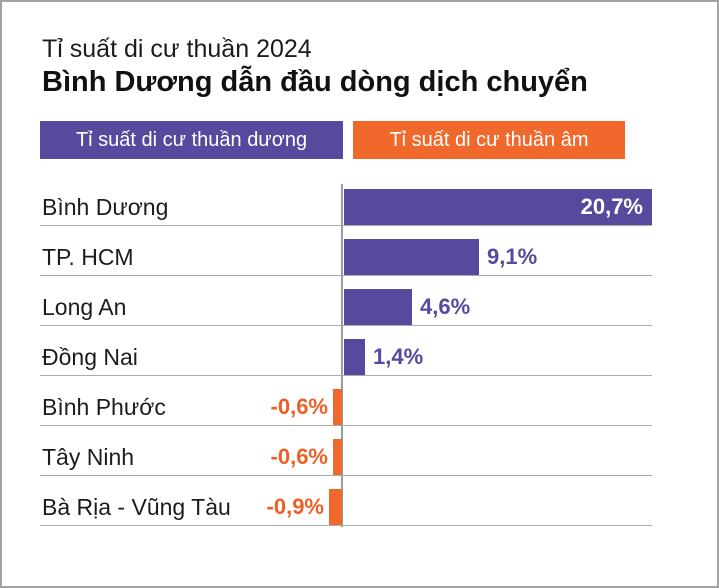 The height and width of the screenshot is (588, 719). I want to click on value-label: 9,1%, so click(512, 256).